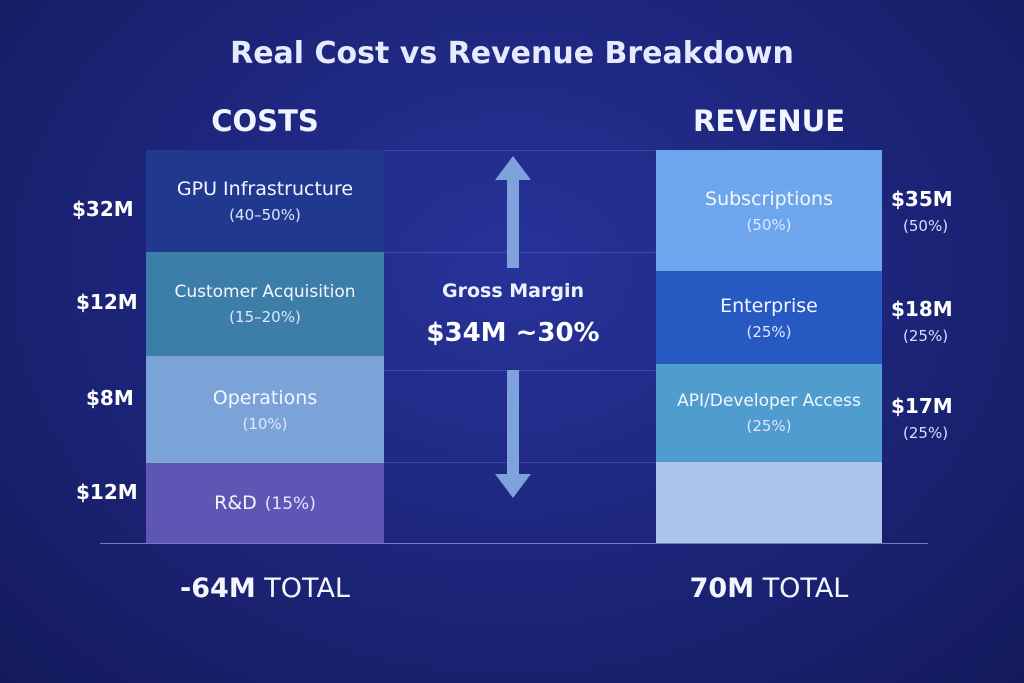 This screenshot has height=683, width=1024. I want to click on revenue-total-number: 70M, so click(722, 588).